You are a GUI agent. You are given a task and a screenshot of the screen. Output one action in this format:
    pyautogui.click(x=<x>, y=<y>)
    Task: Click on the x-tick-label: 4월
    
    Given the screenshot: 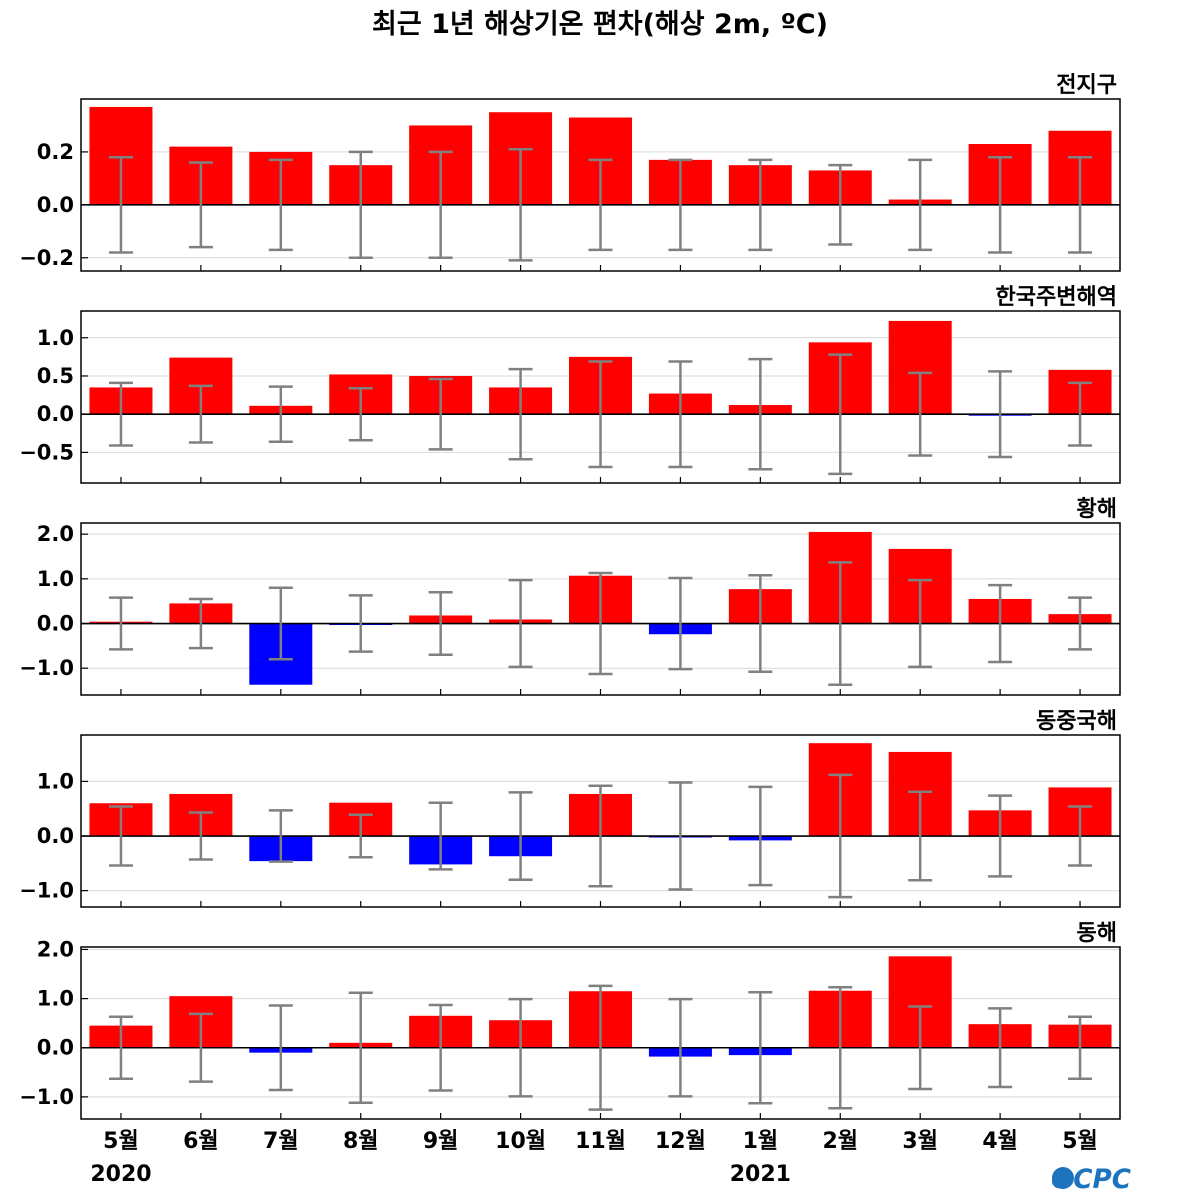 What is the action you would take?
    pyautogui.click(x=1000, y=1141)
    